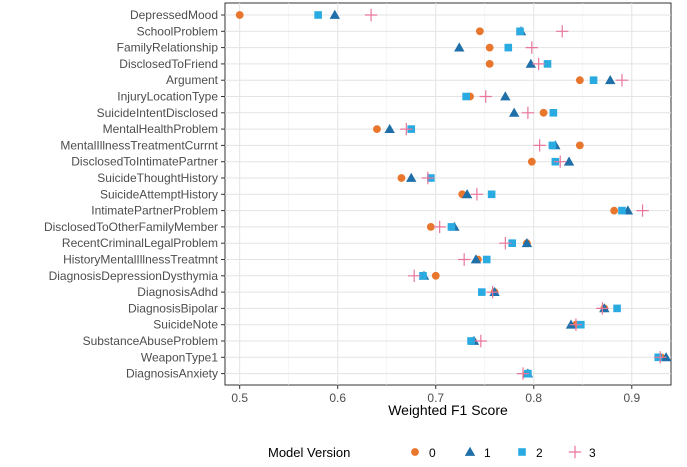 The height and width of the screenshot is (467, 687). What do you see at coordinates (485, 96) in the screenshot?
I see `point-series-3-InjuryLocationType` at bounding box center [485, 96].